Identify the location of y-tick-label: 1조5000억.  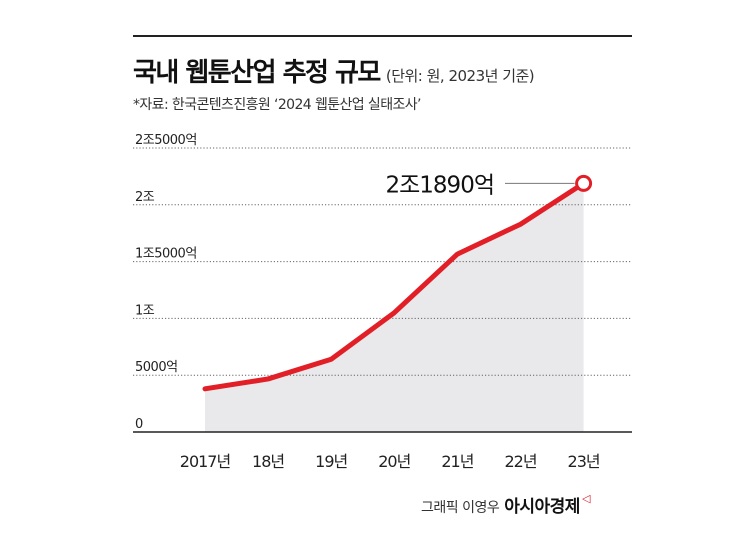
(166, 254).